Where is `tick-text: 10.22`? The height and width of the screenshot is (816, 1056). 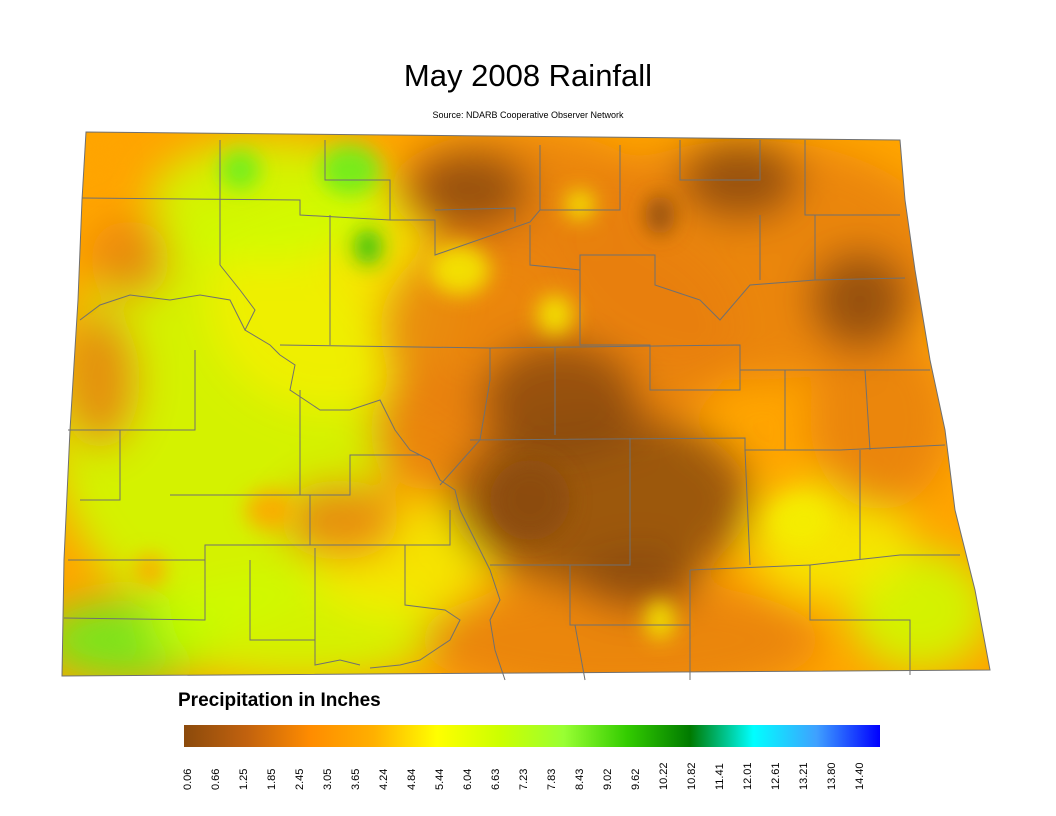 tick-text: 10.22 is located at coordinates (664, 776).